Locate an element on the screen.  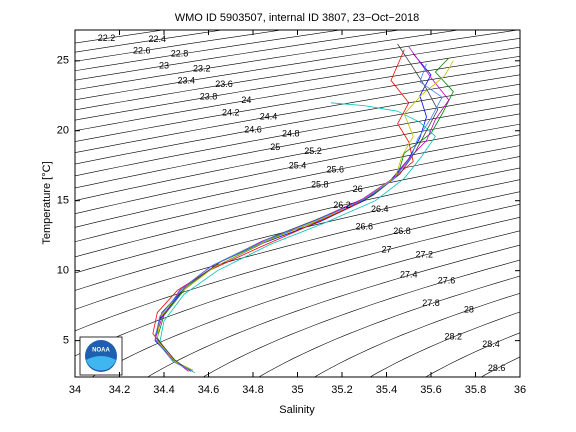
contour-label: 25.4 is located at coordinates (298, 165).